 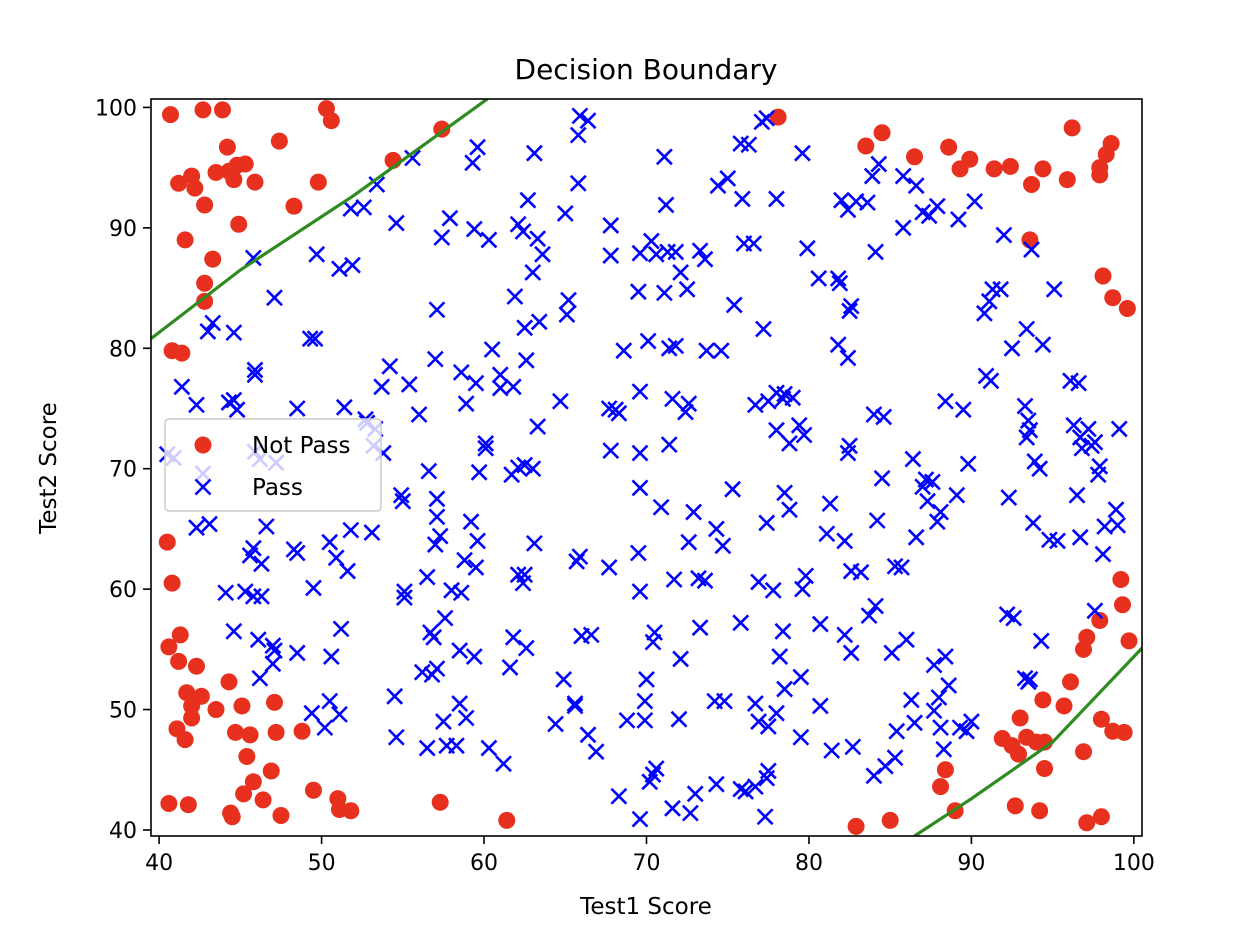 I want to click on y-tick-label: 50, so click(x=123, y=711).